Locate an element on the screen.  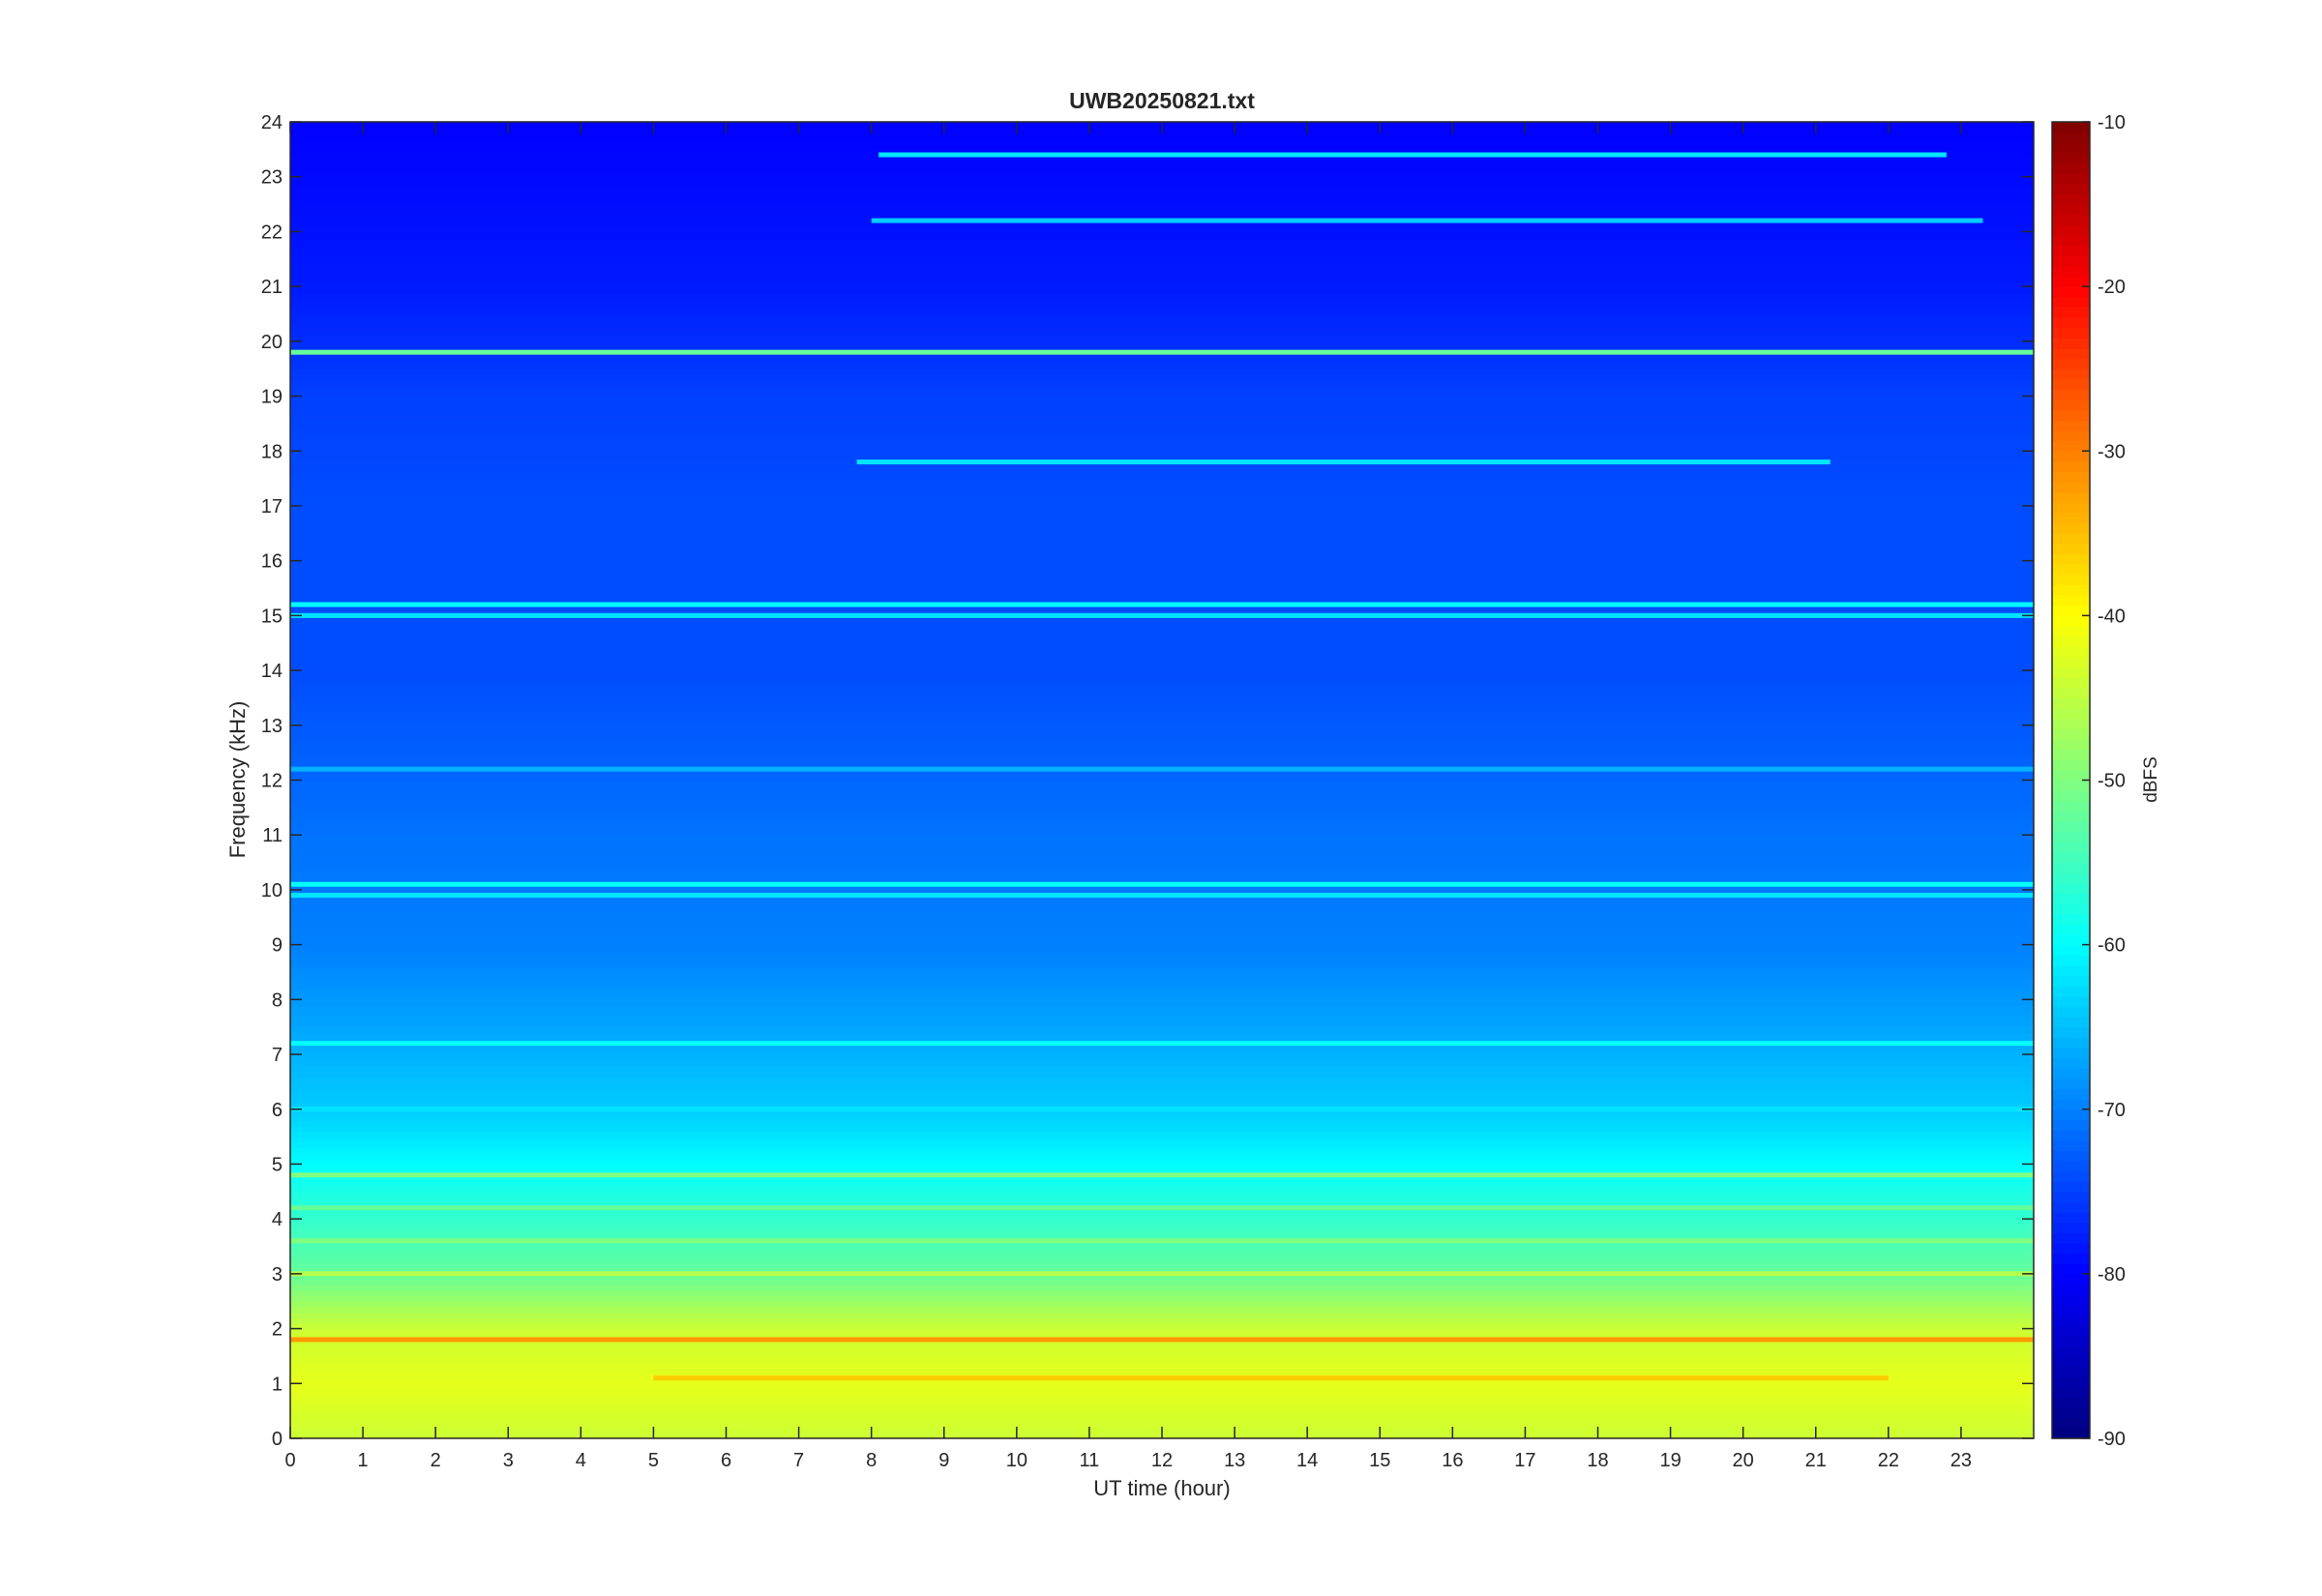
colorbar: -90 -80 -70 -60 -50 -40 -30 -20 -10 dBFS is located at coordinates (2106, 781).